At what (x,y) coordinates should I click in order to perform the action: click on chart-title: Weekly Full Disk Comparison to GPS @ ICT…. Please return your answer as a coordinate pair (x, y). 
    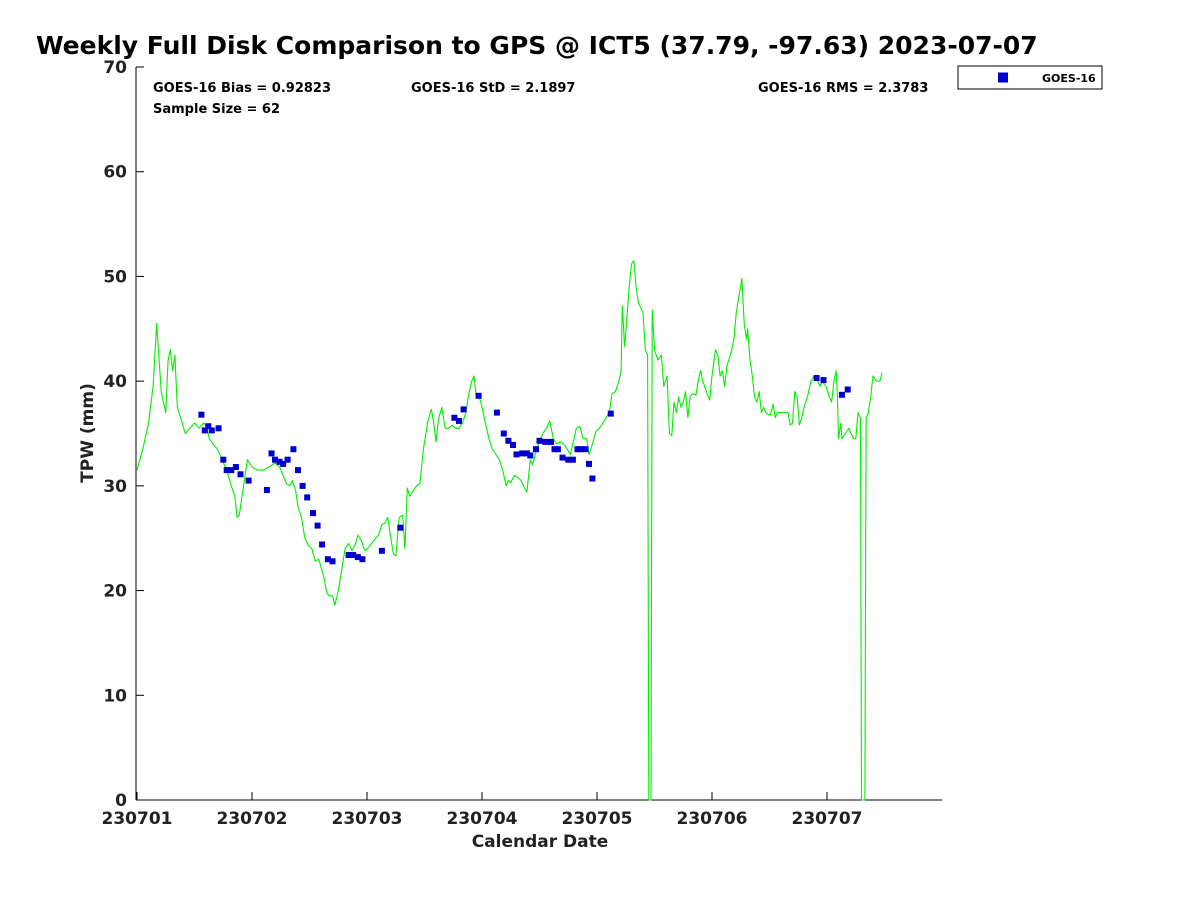
    Looking at the image, I should click on (537, 45).